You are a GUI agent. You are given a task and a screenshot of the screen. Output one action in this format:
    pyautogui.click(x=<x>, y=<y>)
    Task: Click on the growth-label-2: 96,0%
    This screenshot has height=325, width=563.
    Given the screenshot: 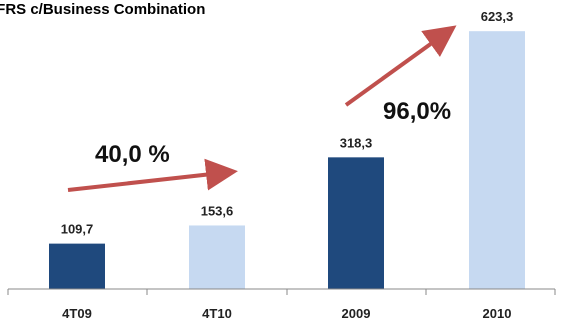 What is the action you would take?
    pyautogui.click(x=417, y=111)
    